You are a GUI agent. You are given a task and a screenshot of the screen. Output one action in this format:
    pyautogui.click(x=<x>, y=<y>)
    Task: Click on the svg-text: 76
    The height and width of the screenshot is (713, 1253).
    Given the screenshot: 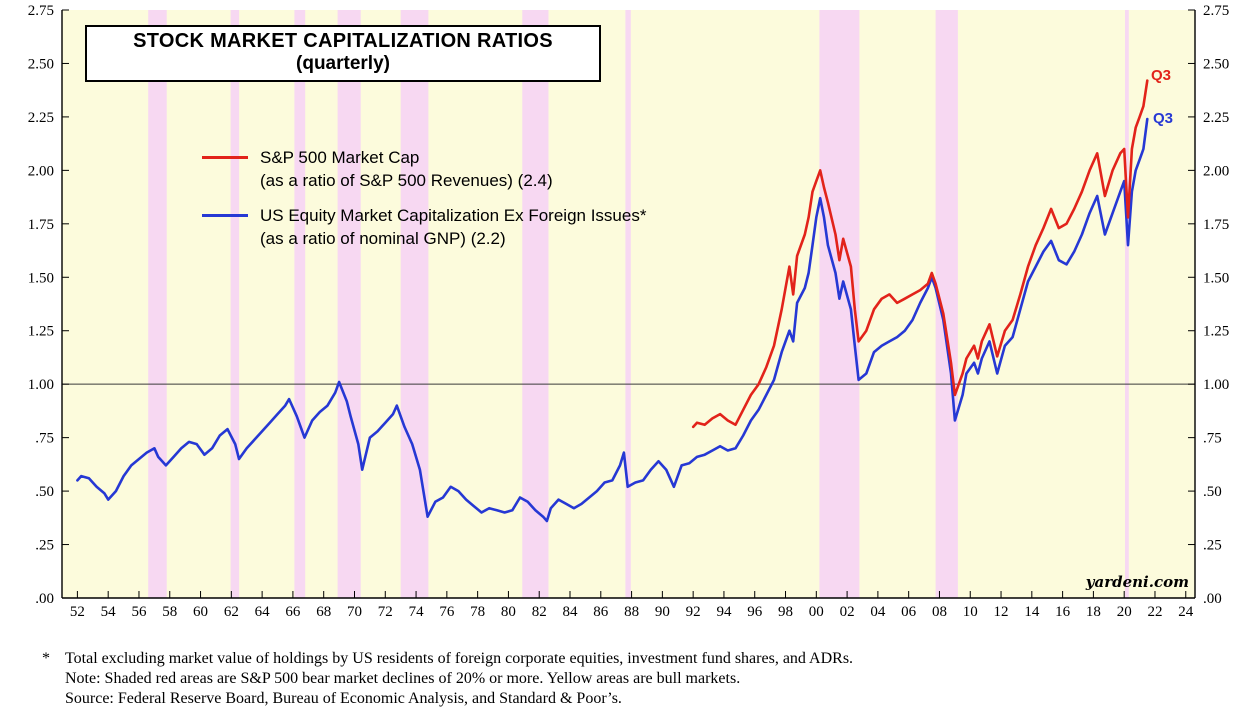 What is the action you would take?
    pyautogui.click(x=447, y=612)
    